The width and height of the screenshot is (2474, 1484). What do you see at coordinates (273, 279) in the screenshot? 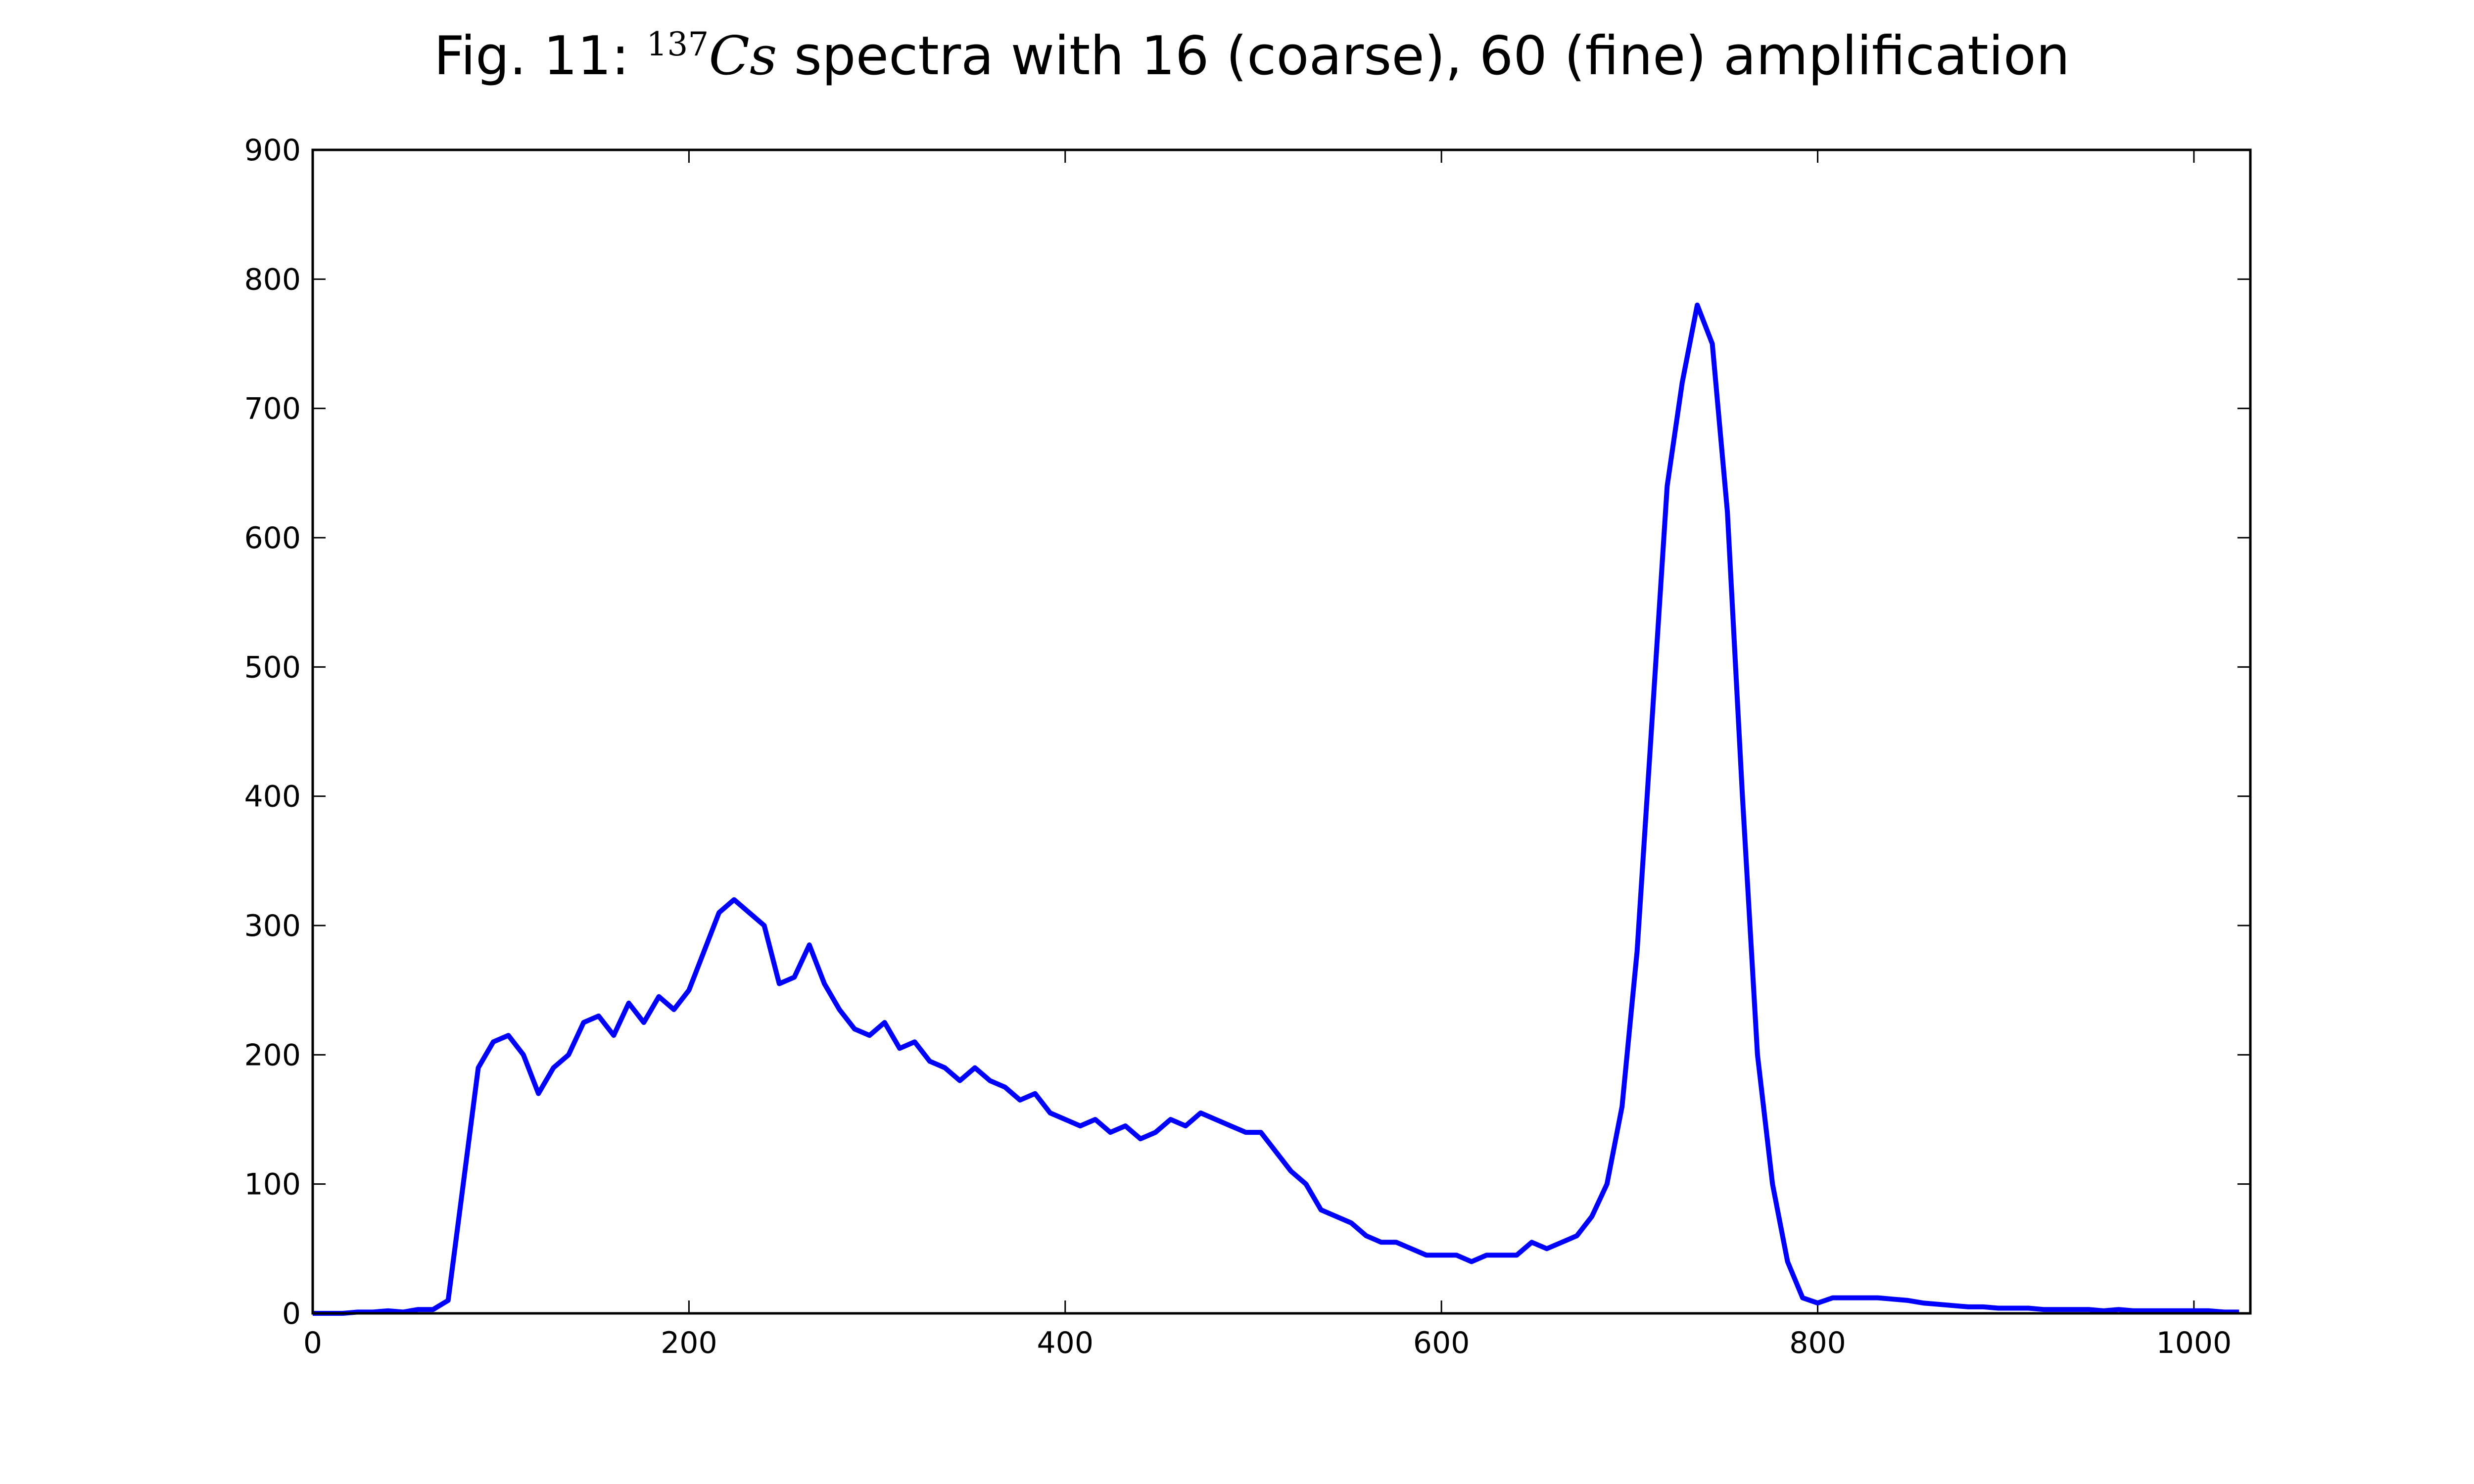
I see `y-tick-label: 800` at bounding box center [273, 279].